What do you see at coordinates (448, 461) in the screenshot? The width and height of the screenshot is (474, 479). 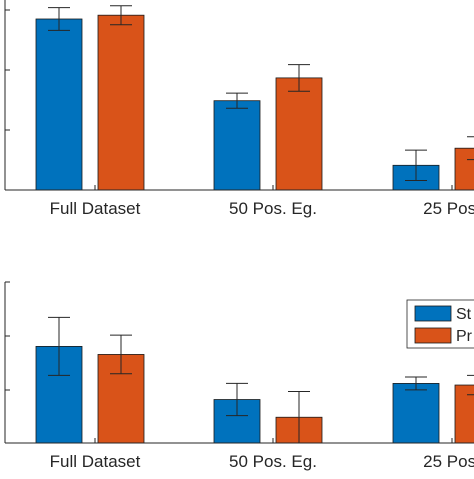 I see `x-tick-label-2-3: 25 Pos.` at bounding box center [448, 461].